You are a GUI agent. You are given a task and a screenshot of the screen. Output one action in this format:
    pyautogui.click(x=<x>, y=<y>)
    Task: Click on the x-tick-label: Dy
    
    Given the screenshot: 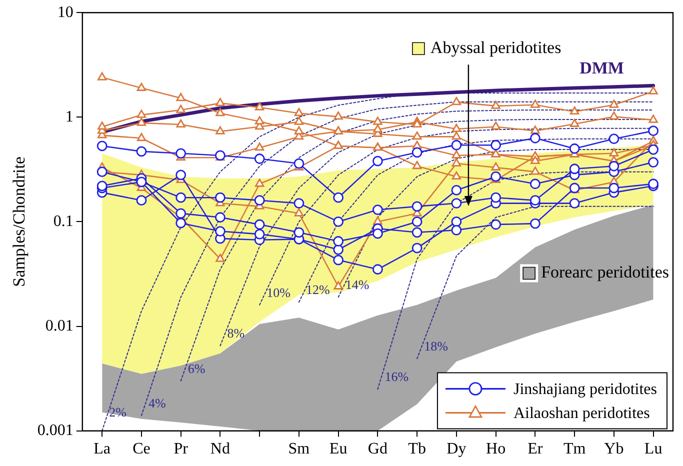 What is the action you would take?
    pyautogui.click(x=456, y=449)
    